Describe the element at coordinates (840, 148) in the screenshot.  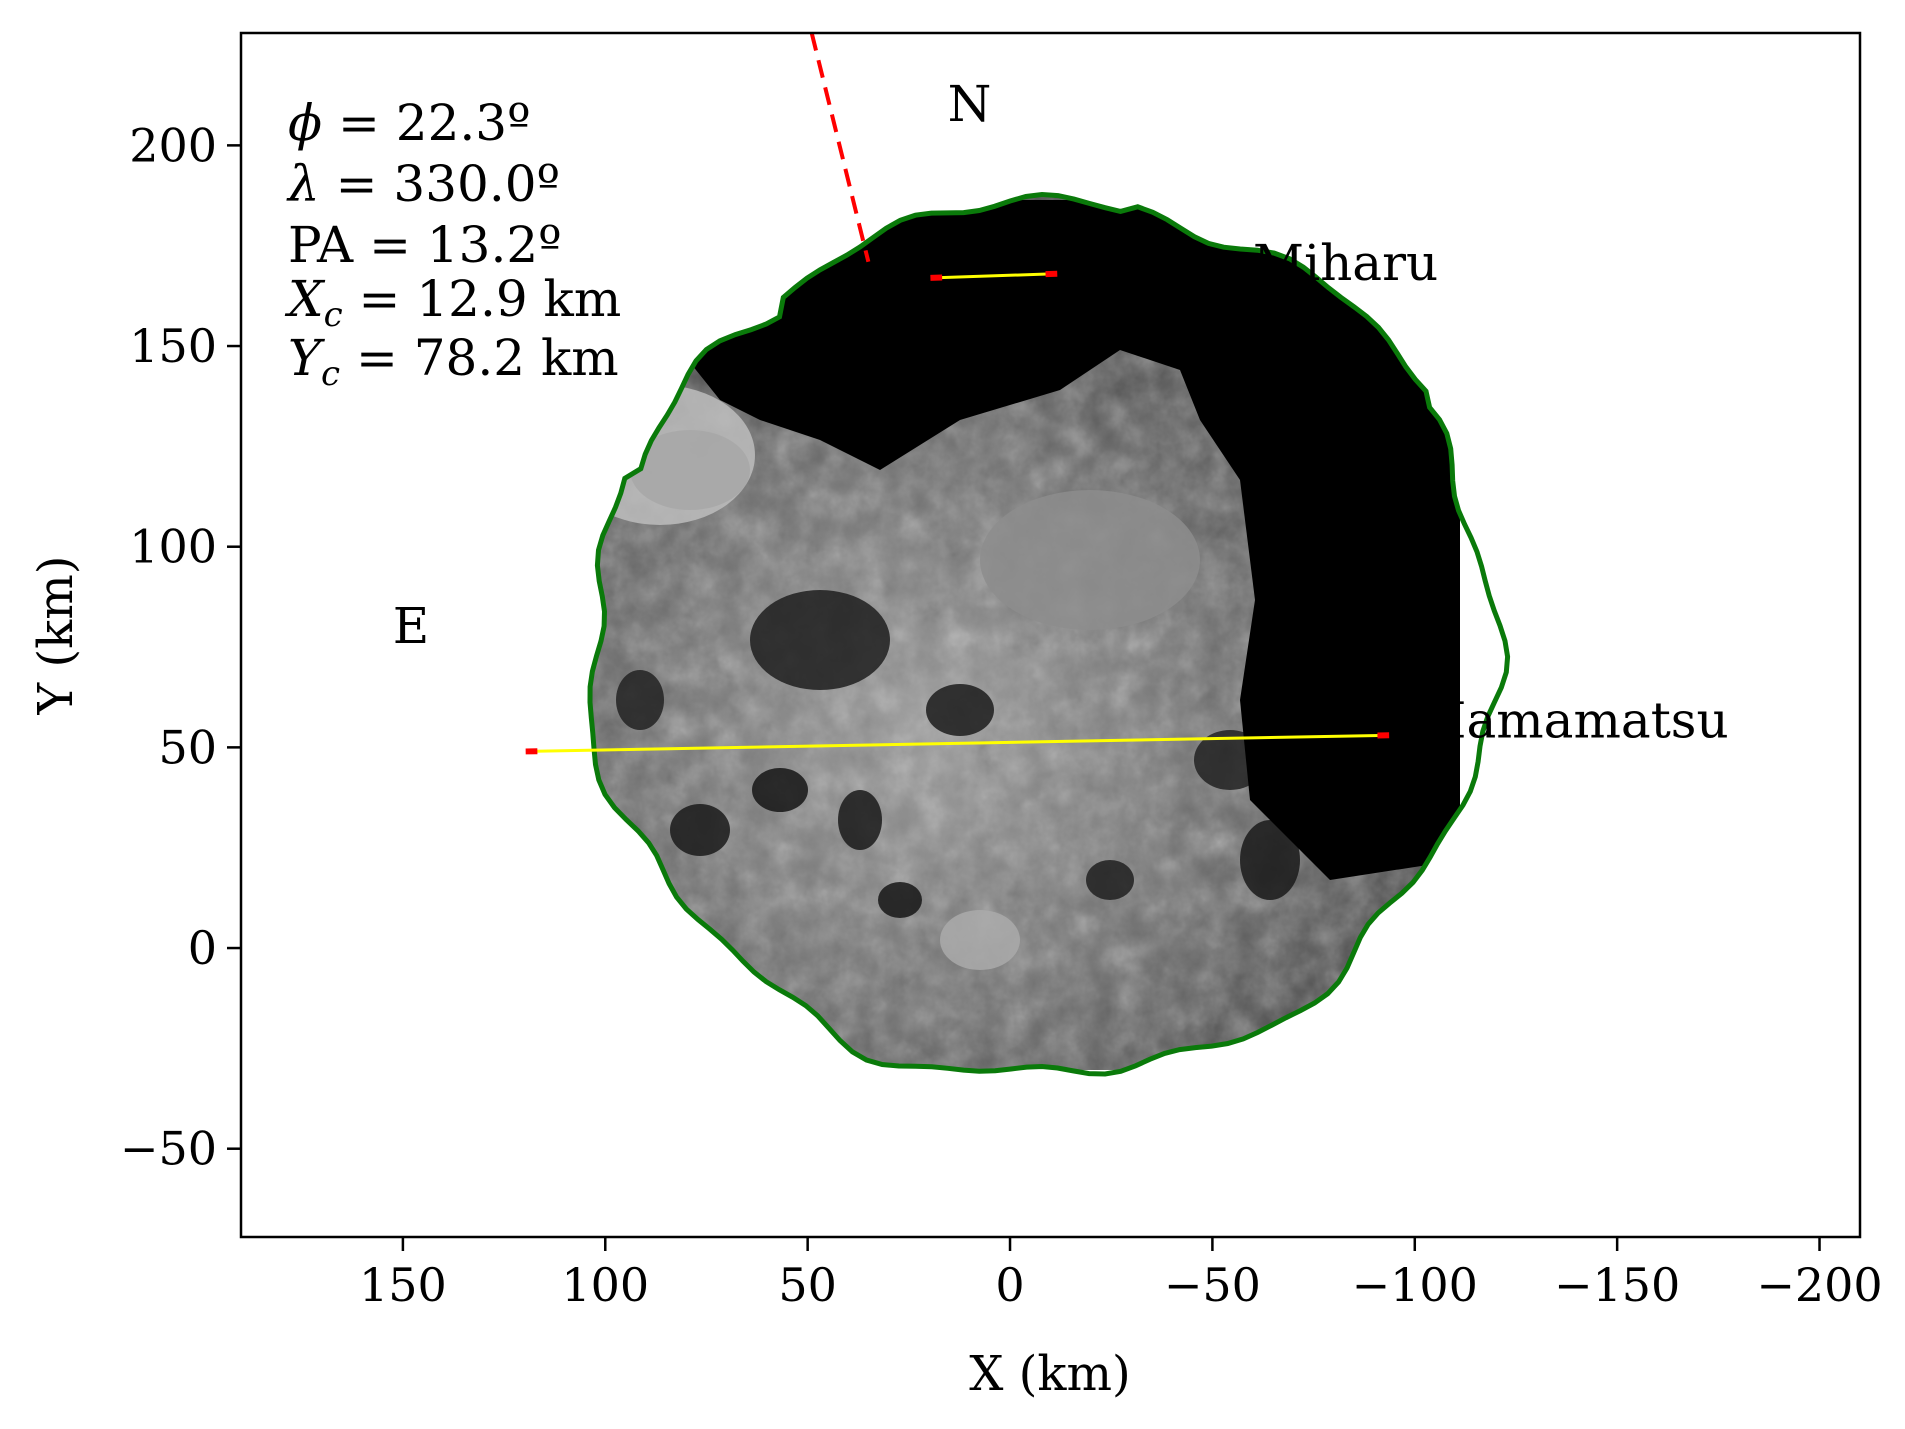
I see `pole-direction-line` at that location.